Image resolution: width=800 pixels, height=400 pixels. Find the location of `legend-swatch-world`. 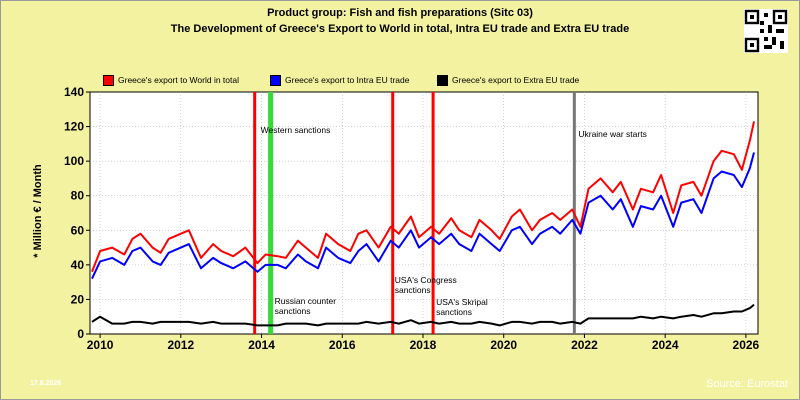

legend-swatch-world is located at coordinates (108, 81).